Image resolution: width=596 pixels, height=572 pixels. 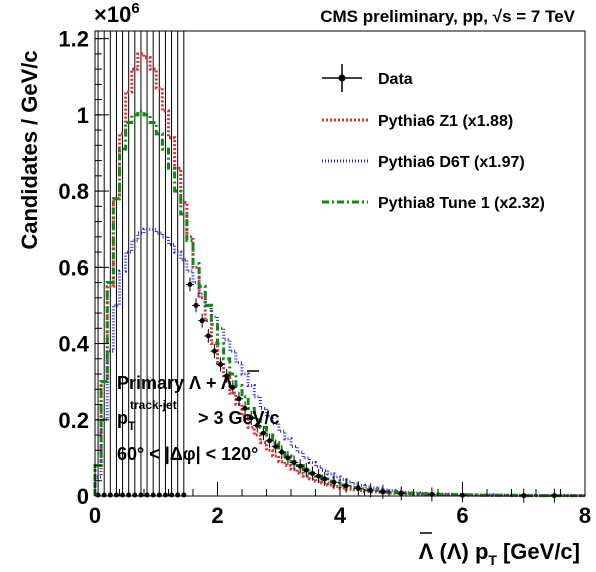 I want to click on x-tick-label: 6, so click(x=462, y=515).